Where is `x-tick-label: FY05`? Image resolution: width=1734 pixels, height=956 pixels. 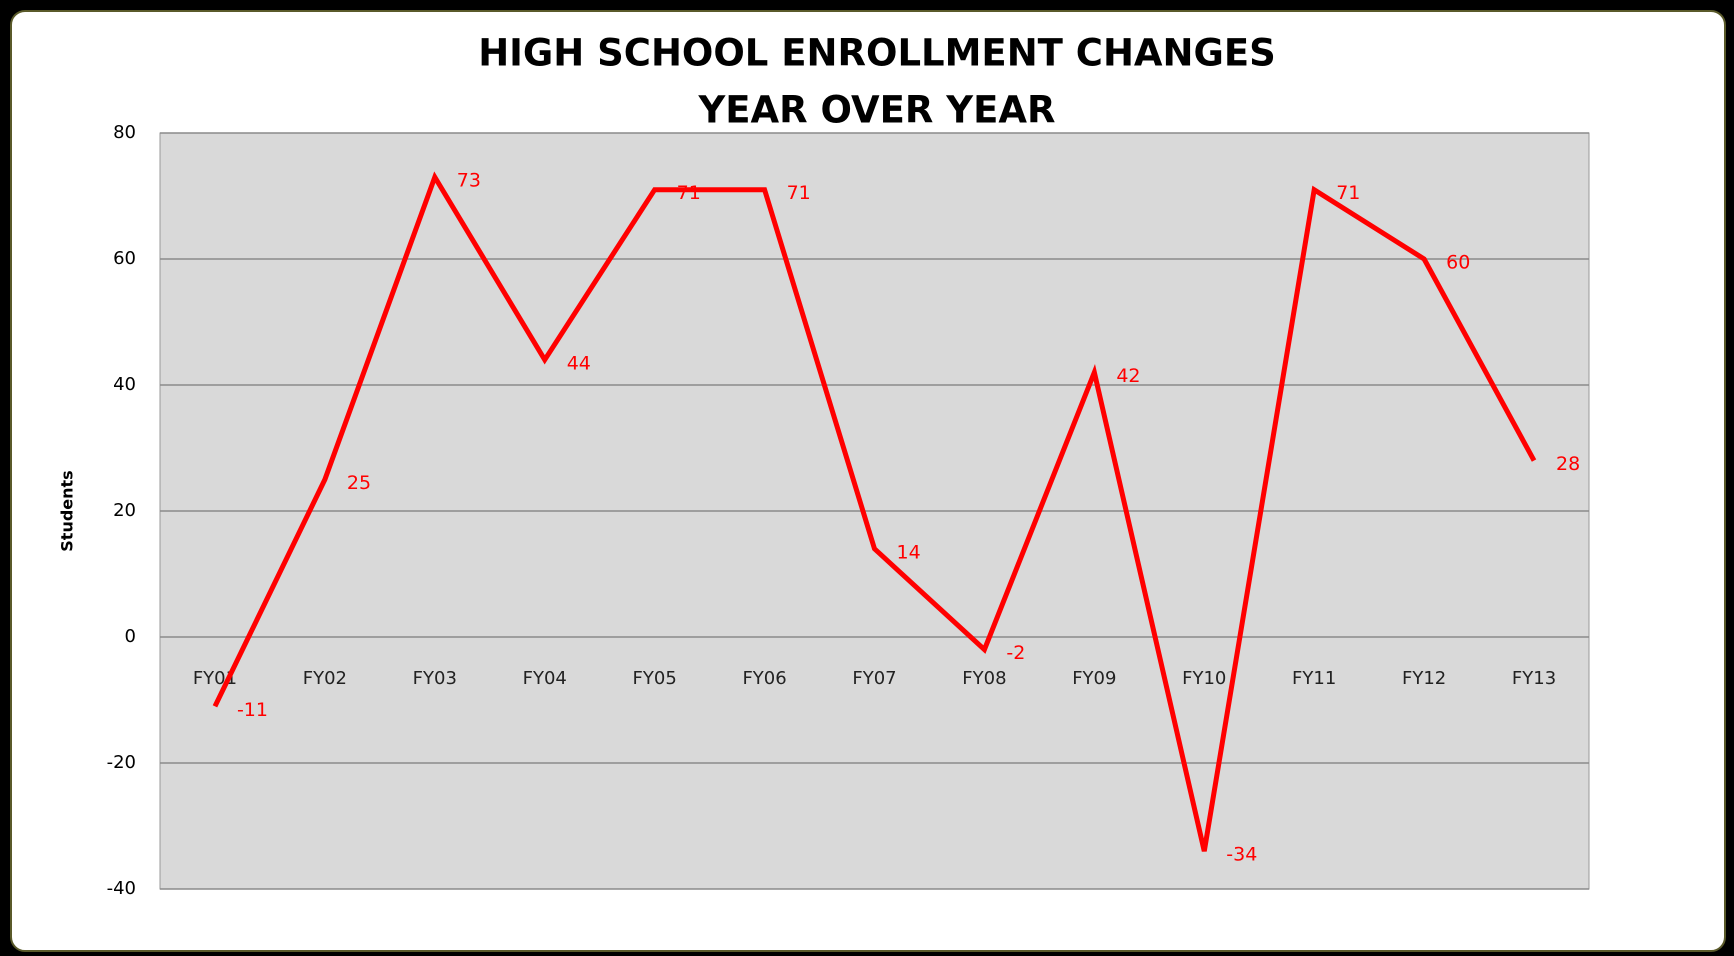
x-tick-label: FY05 is located at coordinates (655, 678).